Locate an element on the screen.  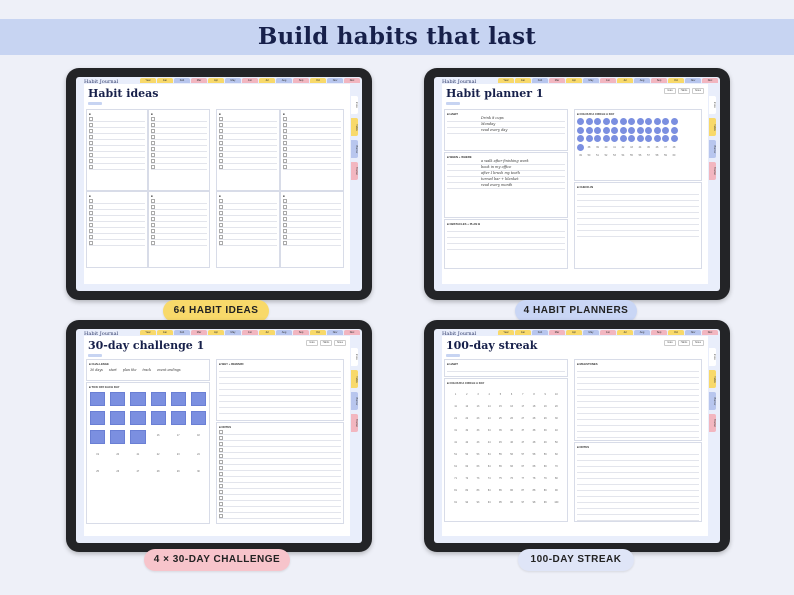
side-tab: Index is located at coordinates (354, 357).